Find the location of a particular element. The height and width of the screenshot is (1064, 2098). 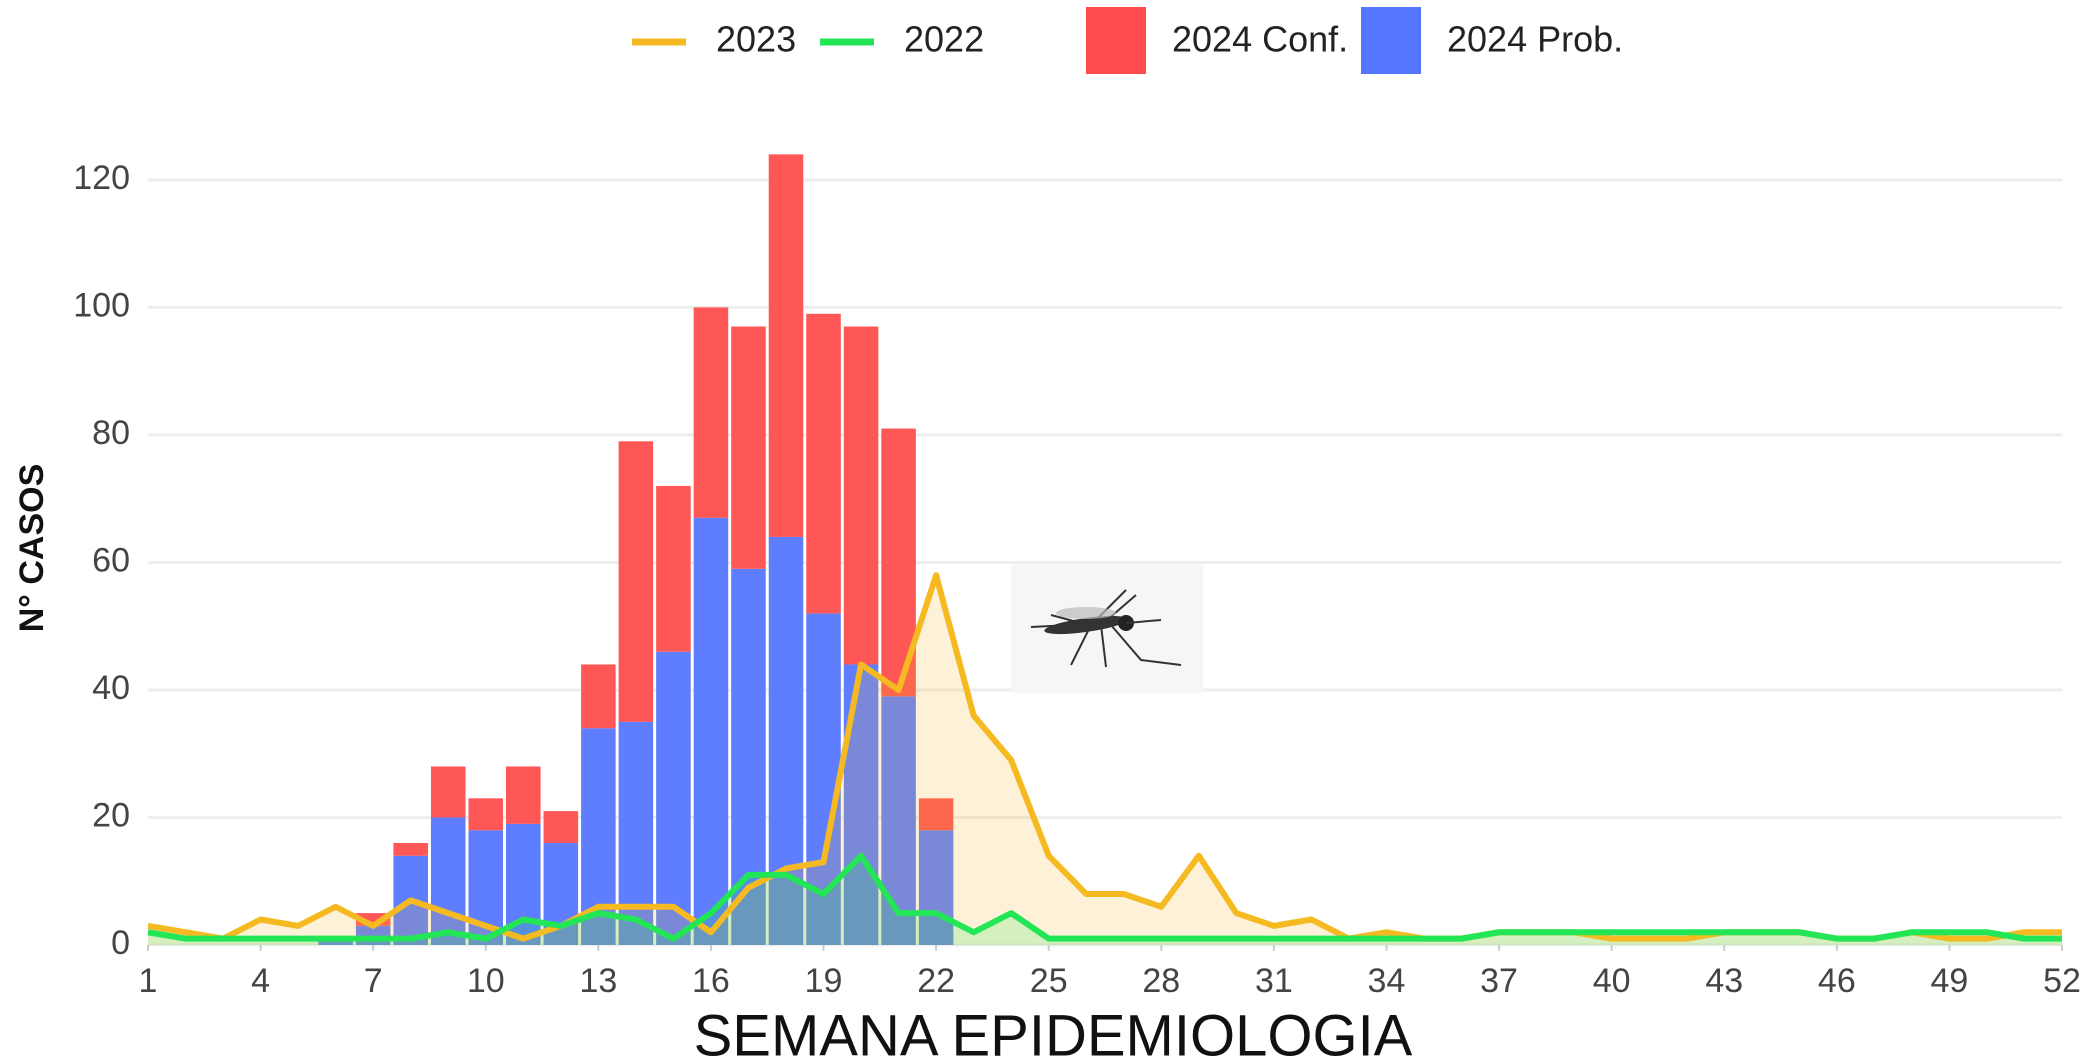

y-tick-label: 100 is located at coordinates (101, 305).